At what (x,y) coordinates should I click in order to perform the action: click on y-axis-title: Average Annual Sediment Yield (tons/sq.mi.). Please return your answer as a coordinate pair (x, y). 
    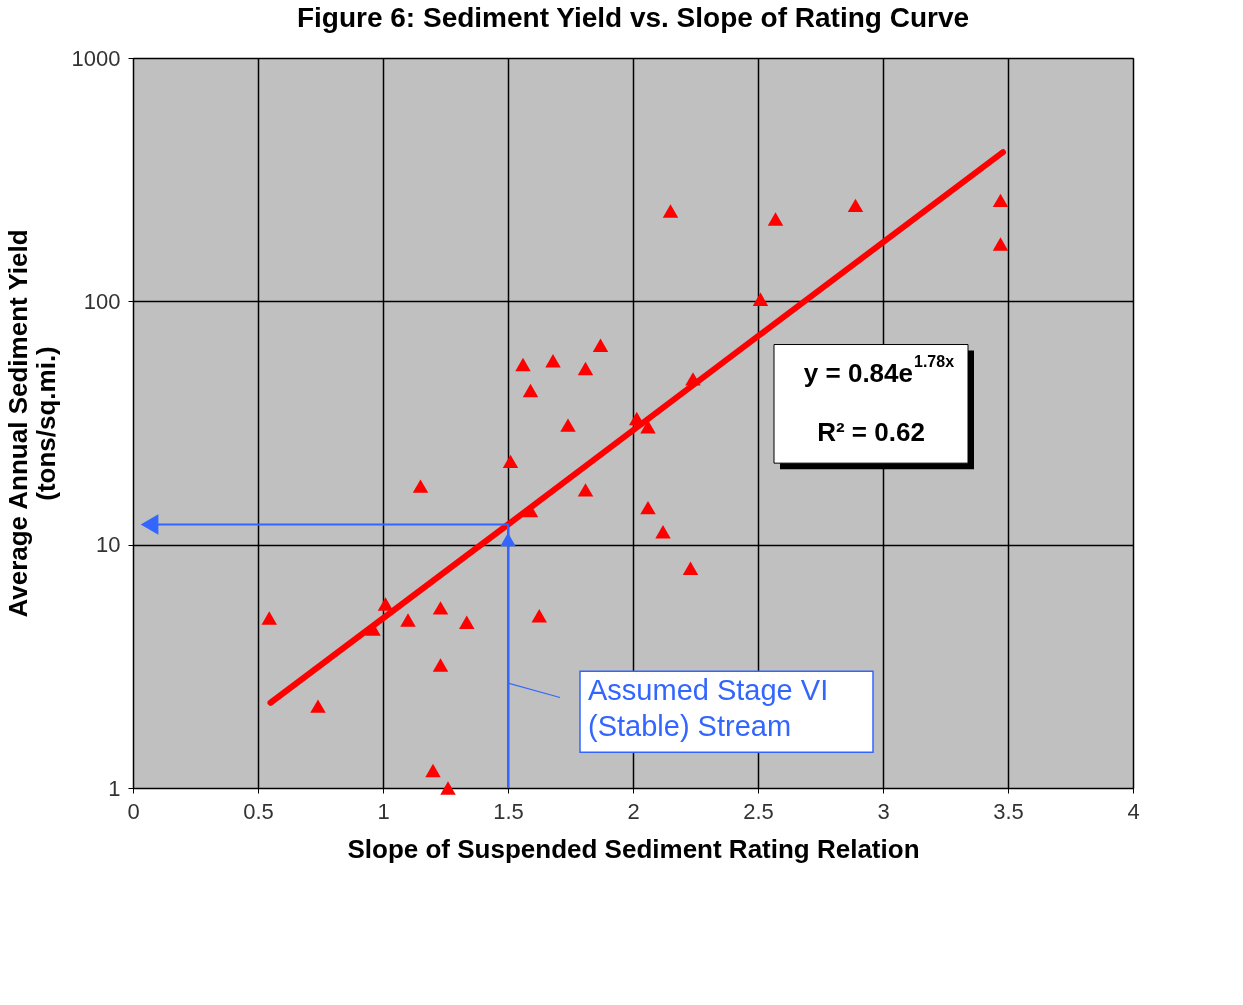
    Looking at the image, I should click on (31, 423).